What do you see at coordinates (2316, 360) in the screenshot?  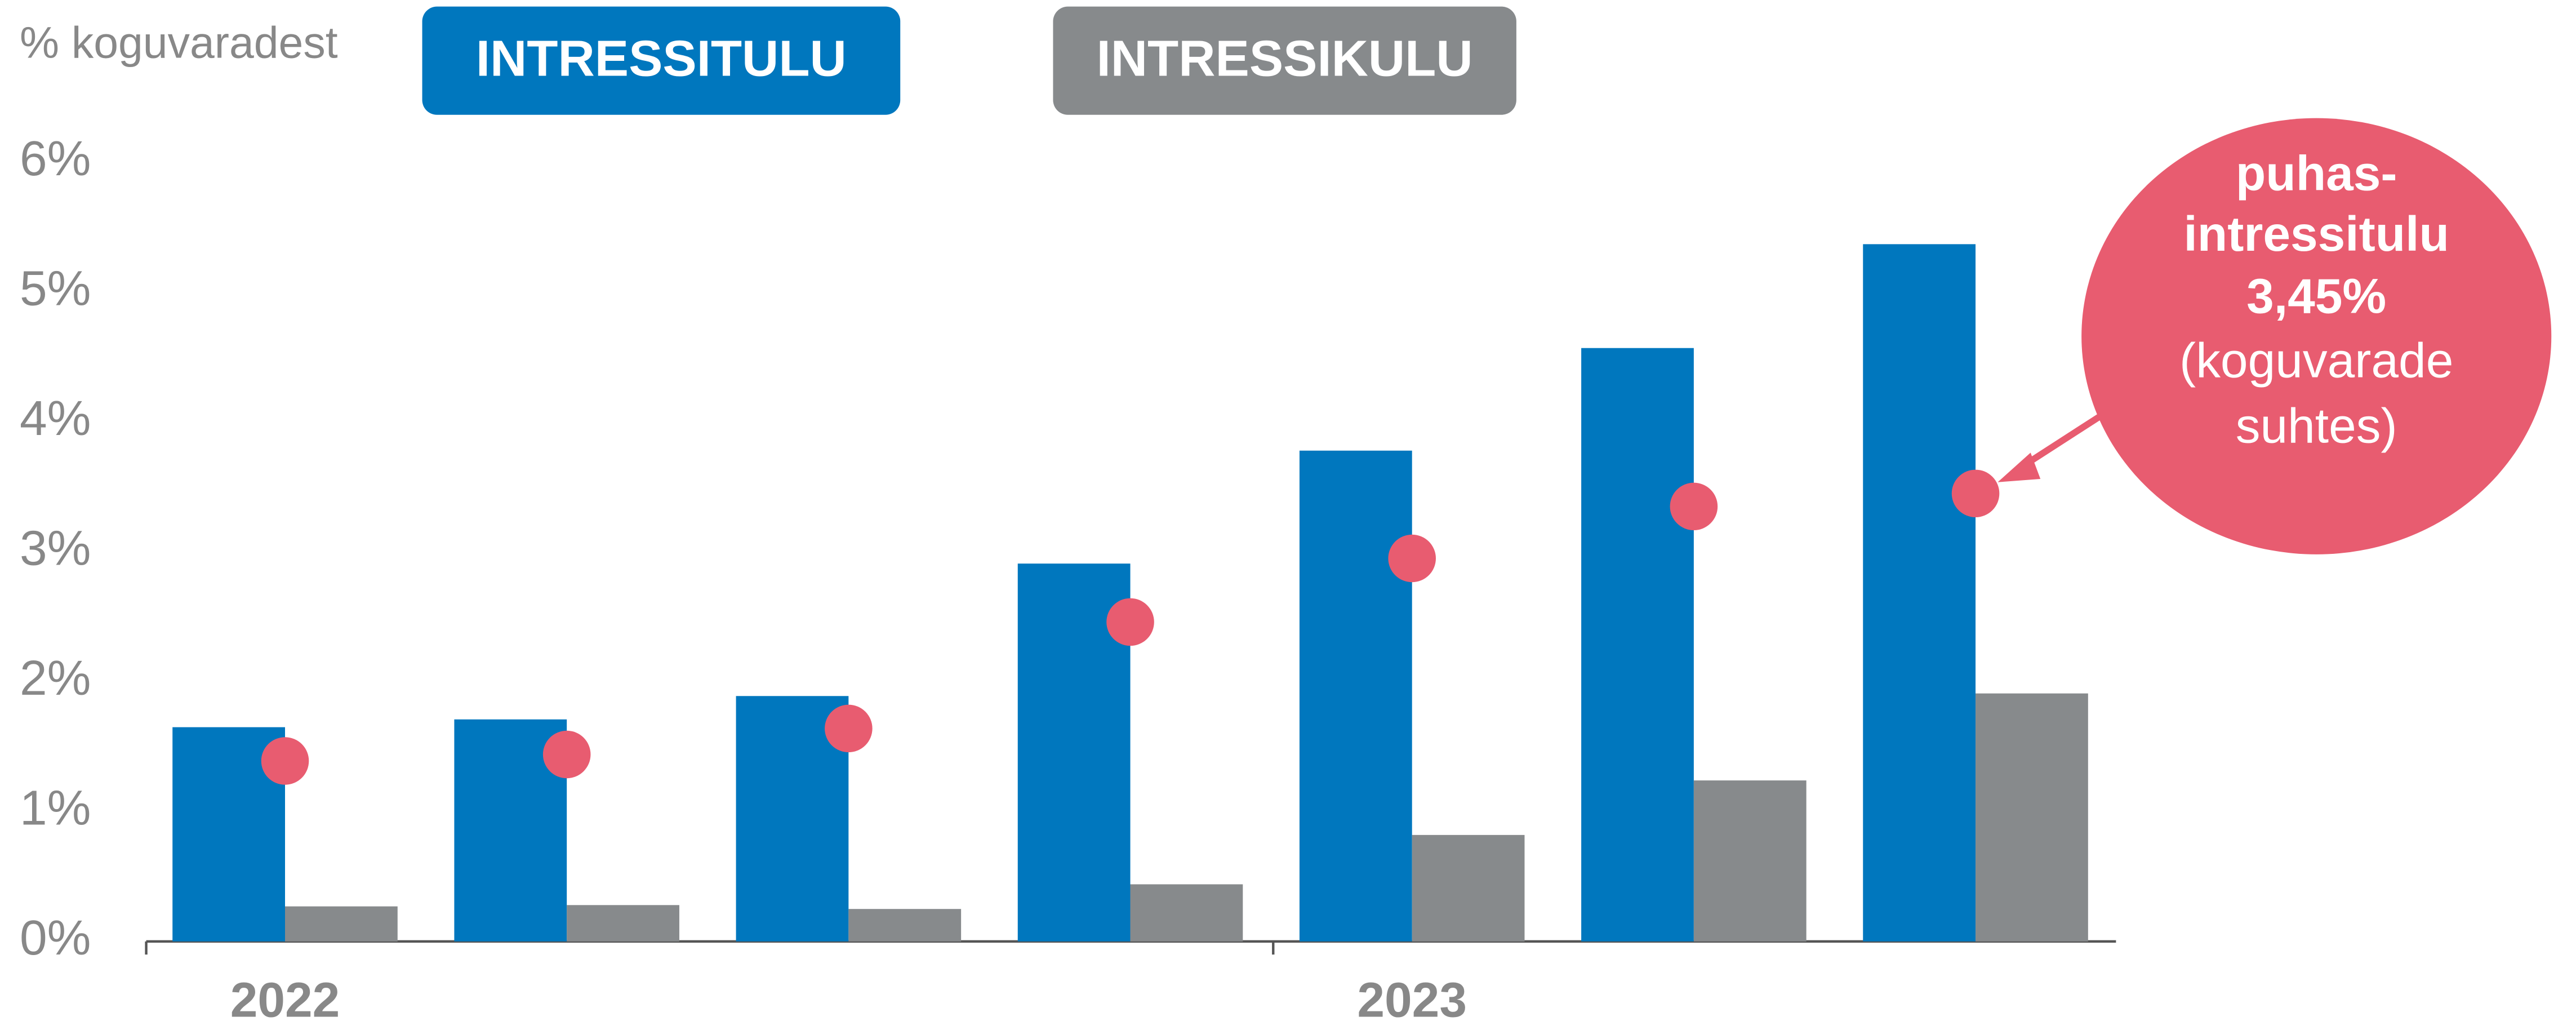 I see `annotation-text: (koguvarade` at bounding box center [2316, 360].